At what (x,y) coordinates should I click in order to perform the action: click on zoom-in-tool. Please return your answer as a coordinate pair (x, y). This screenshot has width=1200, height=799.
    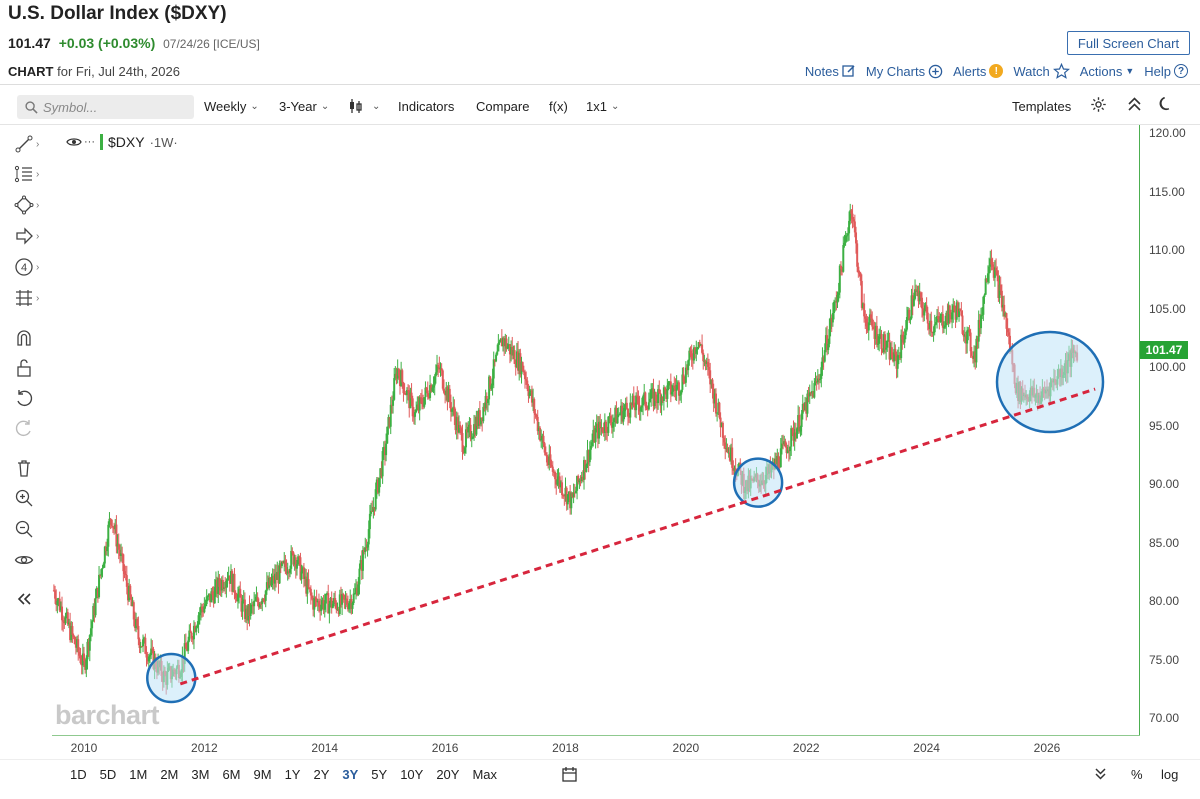
    Looking at the image, I should click on (31, 498).